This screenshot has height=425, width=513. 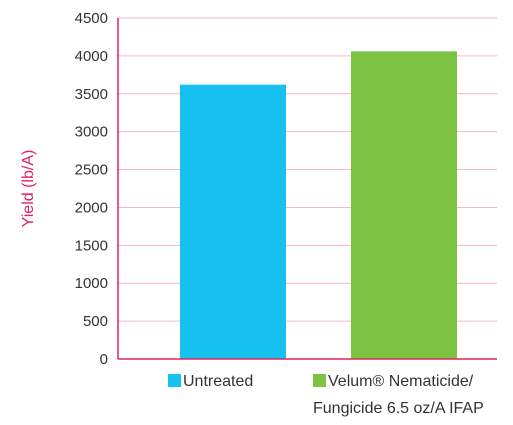 I want to click on y-tick-label-4000: 4000, so click(x=91, y=56).